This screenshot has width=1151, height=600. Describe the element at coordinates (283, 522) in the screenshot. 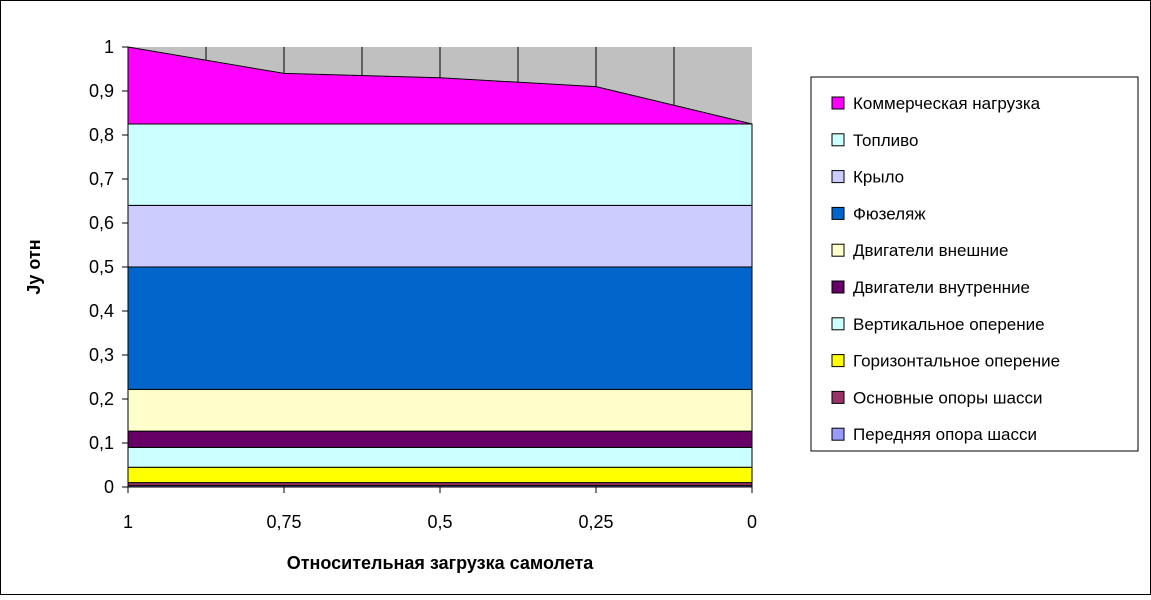

I see `x-tick-label: 0,75` at that location.